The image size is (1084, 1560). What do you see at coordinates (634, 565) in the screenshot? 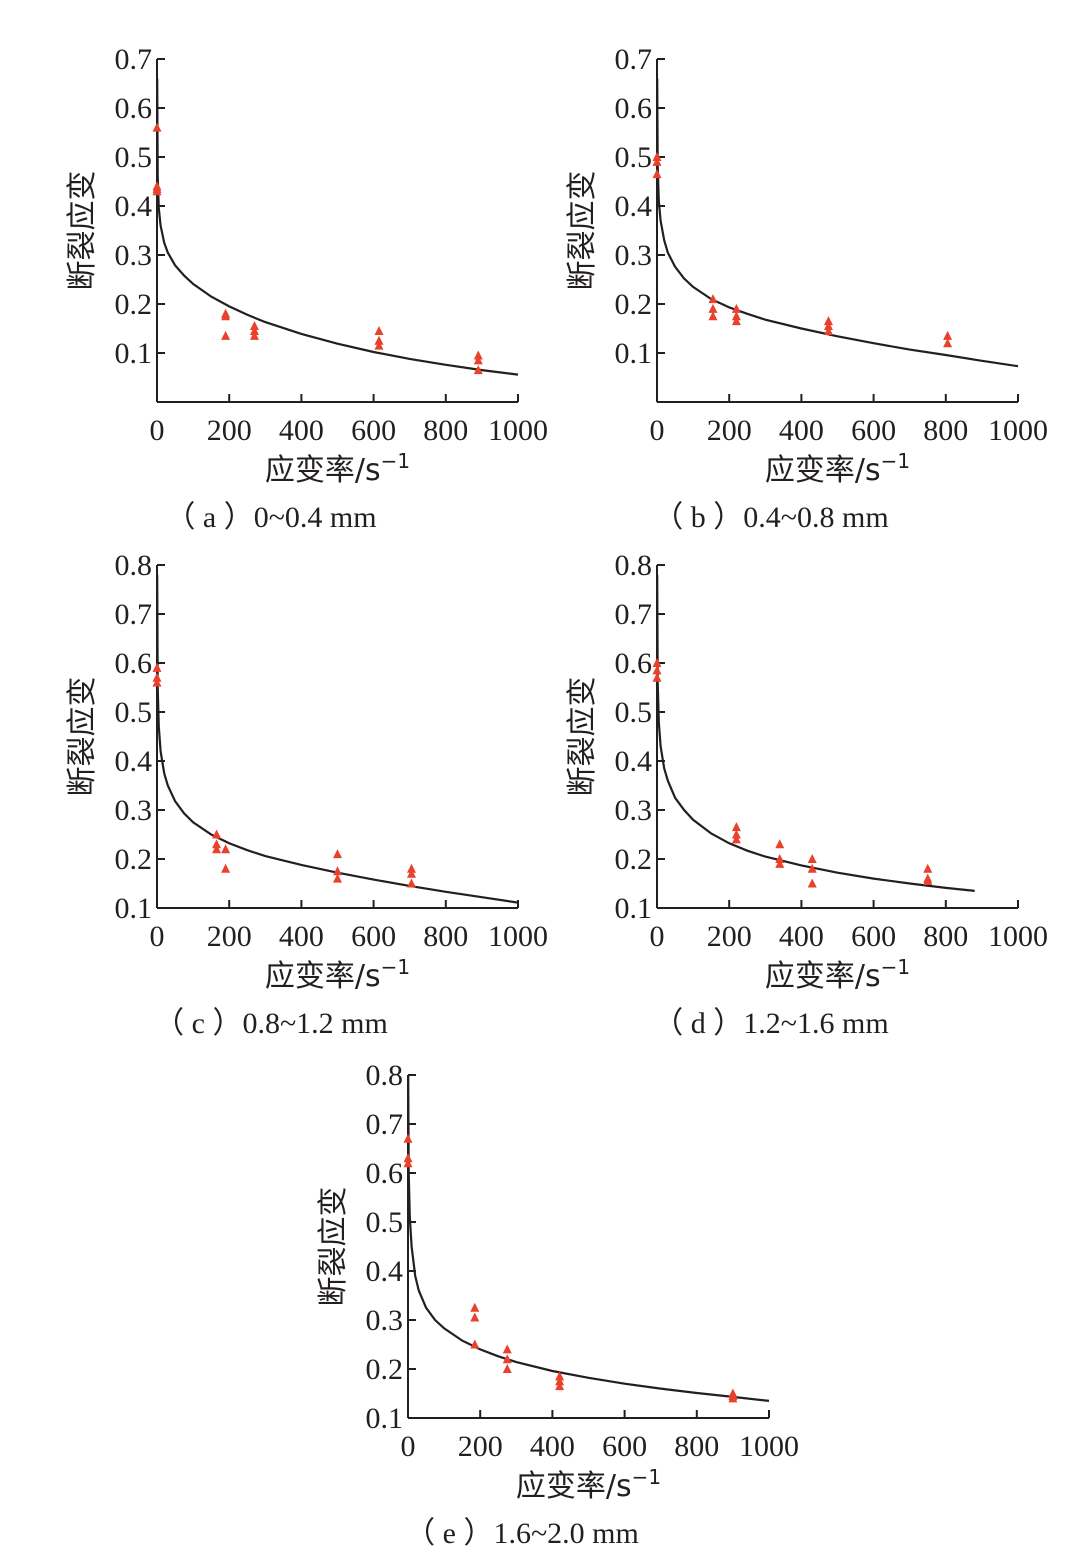
I see `y-tick-label-d: 0.8` at bounding box center [634, 565].